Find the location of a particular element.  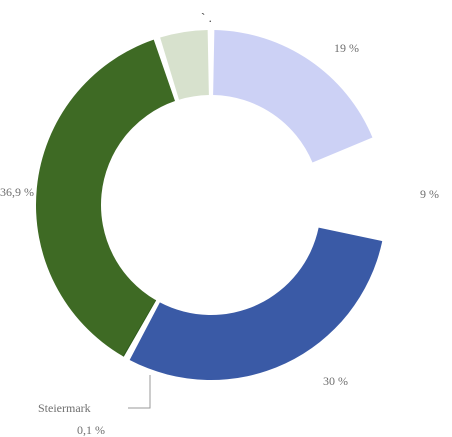

slice-label-36-9: 36,9 % is located at coordinates (17, 192).